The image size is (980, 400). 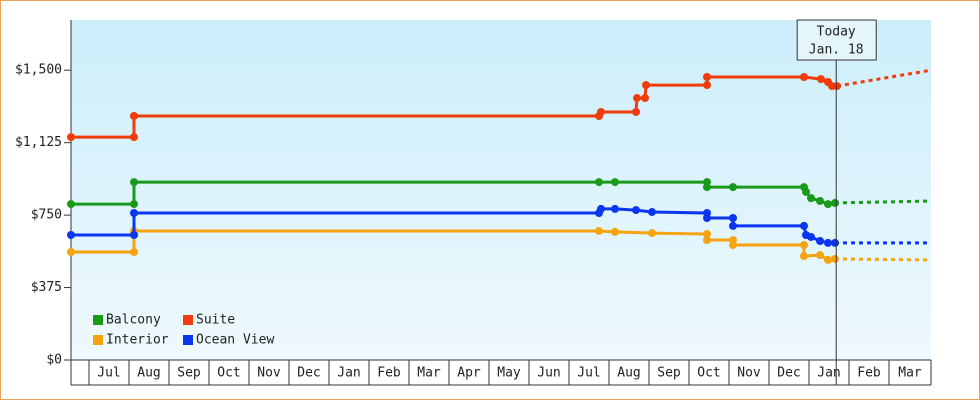 I want to click on legend-label: Balcony, so click(x=133, y=320).